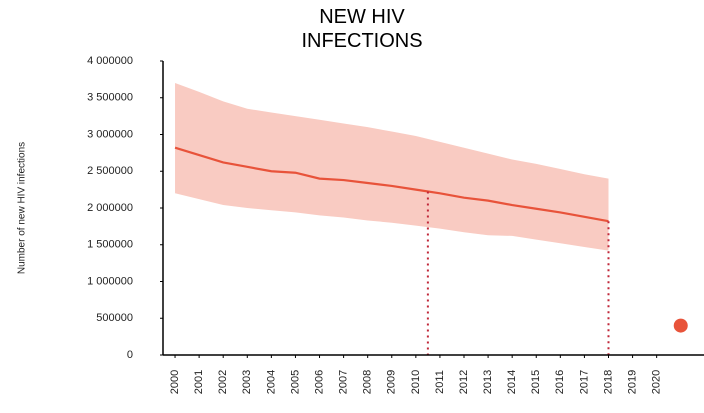  I want to click on y-axis-label: Number of new HIV infections, so click(22, 208).